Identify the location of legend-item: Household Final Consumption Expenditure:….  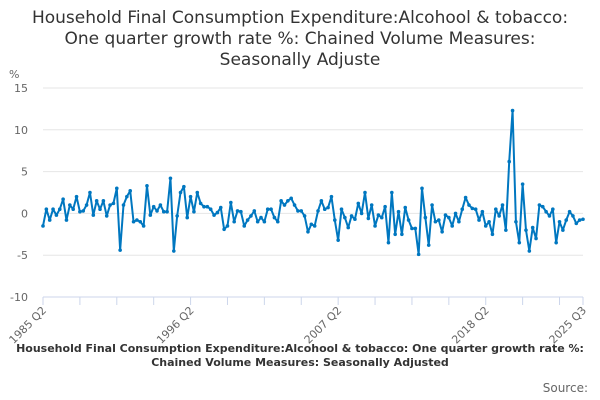
(300, 355).